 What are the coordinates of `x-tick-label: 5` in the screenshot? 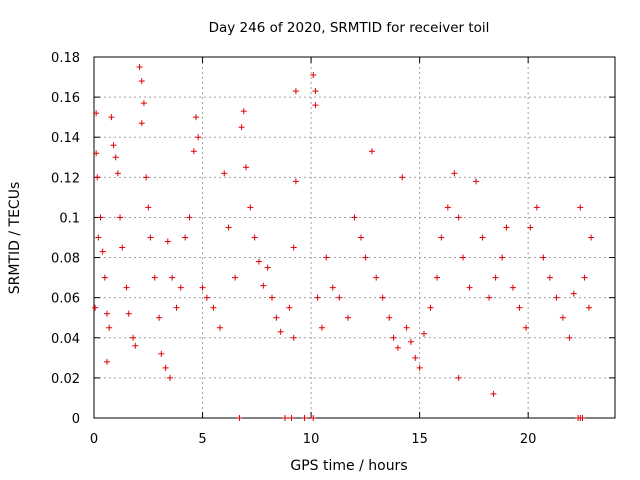 It's located at (202, 439).